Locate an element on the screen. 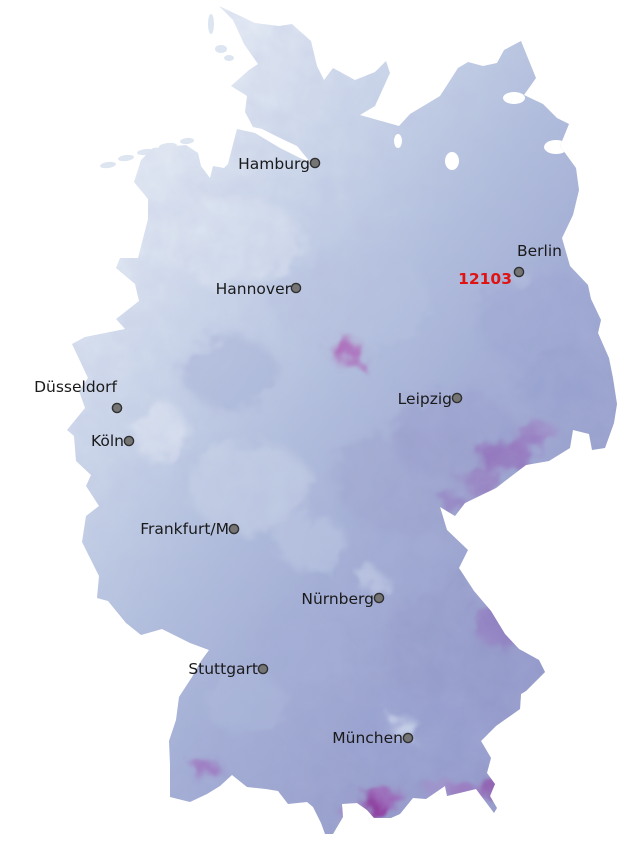  city-label-hamburg: Hamburg is located at coordinates (274, 164).